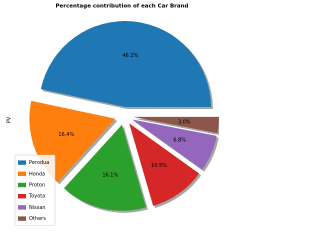 This screenshot has height=240, width=320. Describe the element at coordinates (159, 166) in the screenshot. I see `slice-label: 10.5%` at that location.